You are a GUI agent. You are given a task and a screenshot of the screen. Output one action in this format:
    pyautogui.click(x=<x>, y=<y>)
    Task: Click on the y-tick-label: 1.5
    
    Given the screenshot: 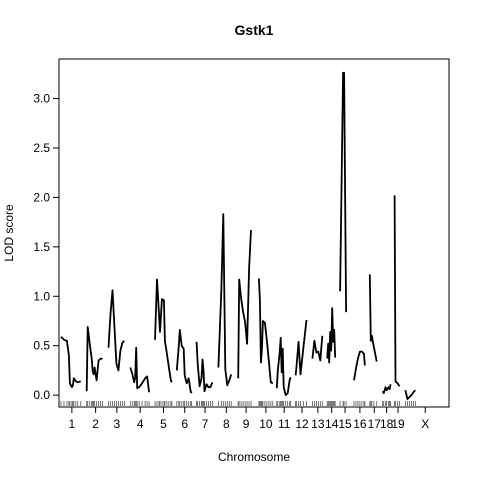 What is the action you would take?
    pyautogui.click(x=41, y=247)
    